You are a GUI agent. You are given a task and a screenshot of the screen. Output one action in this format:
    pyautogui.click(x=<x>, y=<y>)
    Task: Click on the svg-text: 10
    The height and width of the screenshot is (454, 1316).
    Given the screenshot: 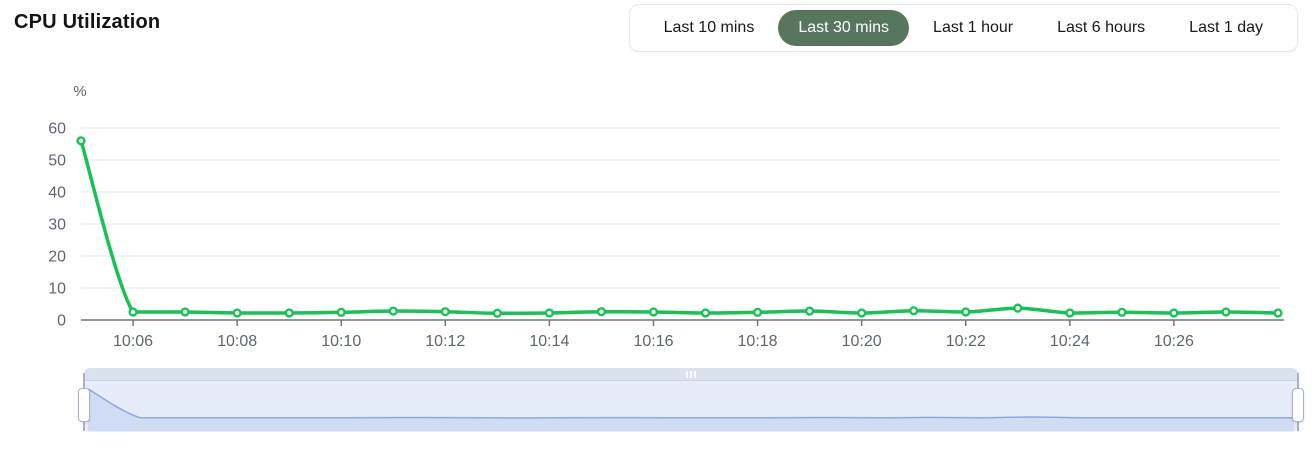 What is the action you would take?
    pyautogui.click(x=57, y=289)
    